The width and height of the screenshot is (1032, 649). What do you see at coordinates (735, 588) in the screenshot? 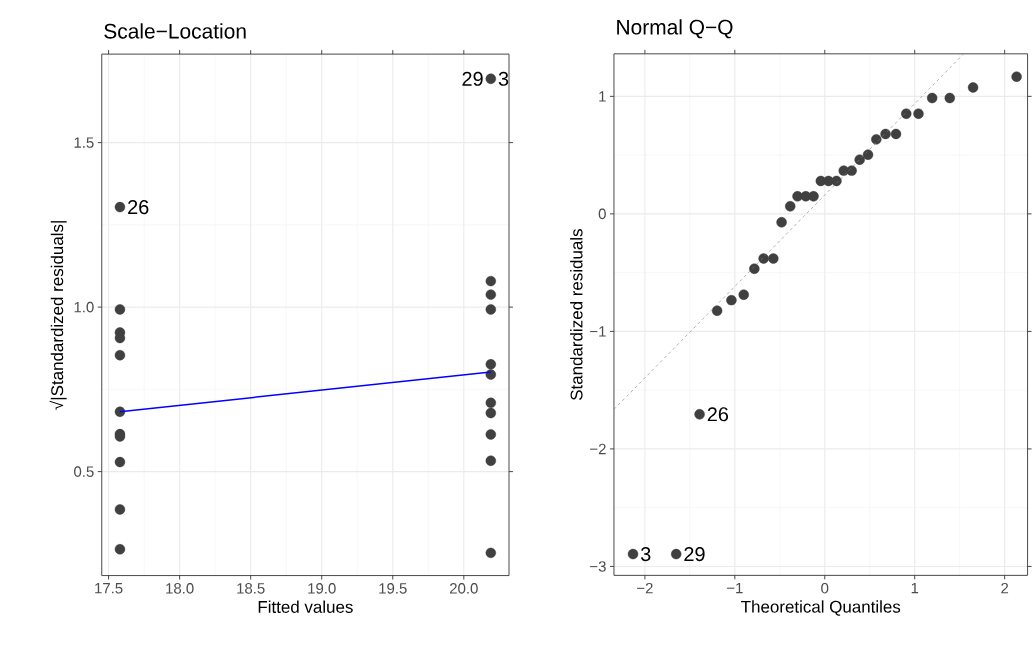
I see `x-tick-label: −1` at bounding box center [735, 588].